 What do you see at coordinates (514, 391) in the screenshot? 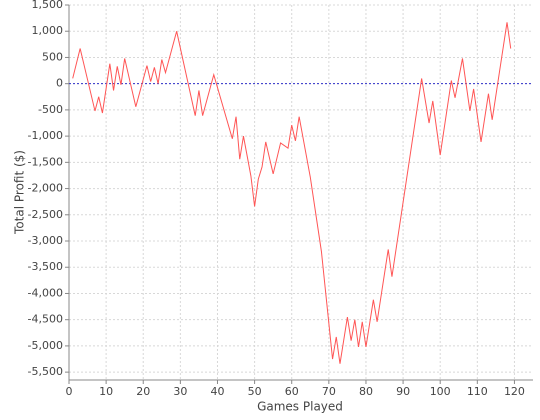
I see `x-tick-label: 120` at bounding box center [514, 391].